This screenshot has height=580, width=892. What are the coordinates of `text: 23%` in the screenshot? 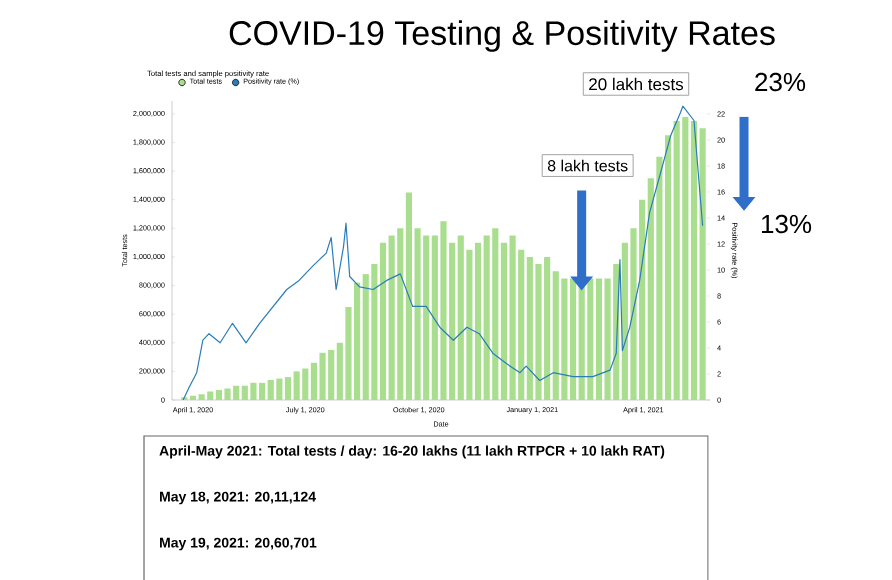 It's located at (780, 82).